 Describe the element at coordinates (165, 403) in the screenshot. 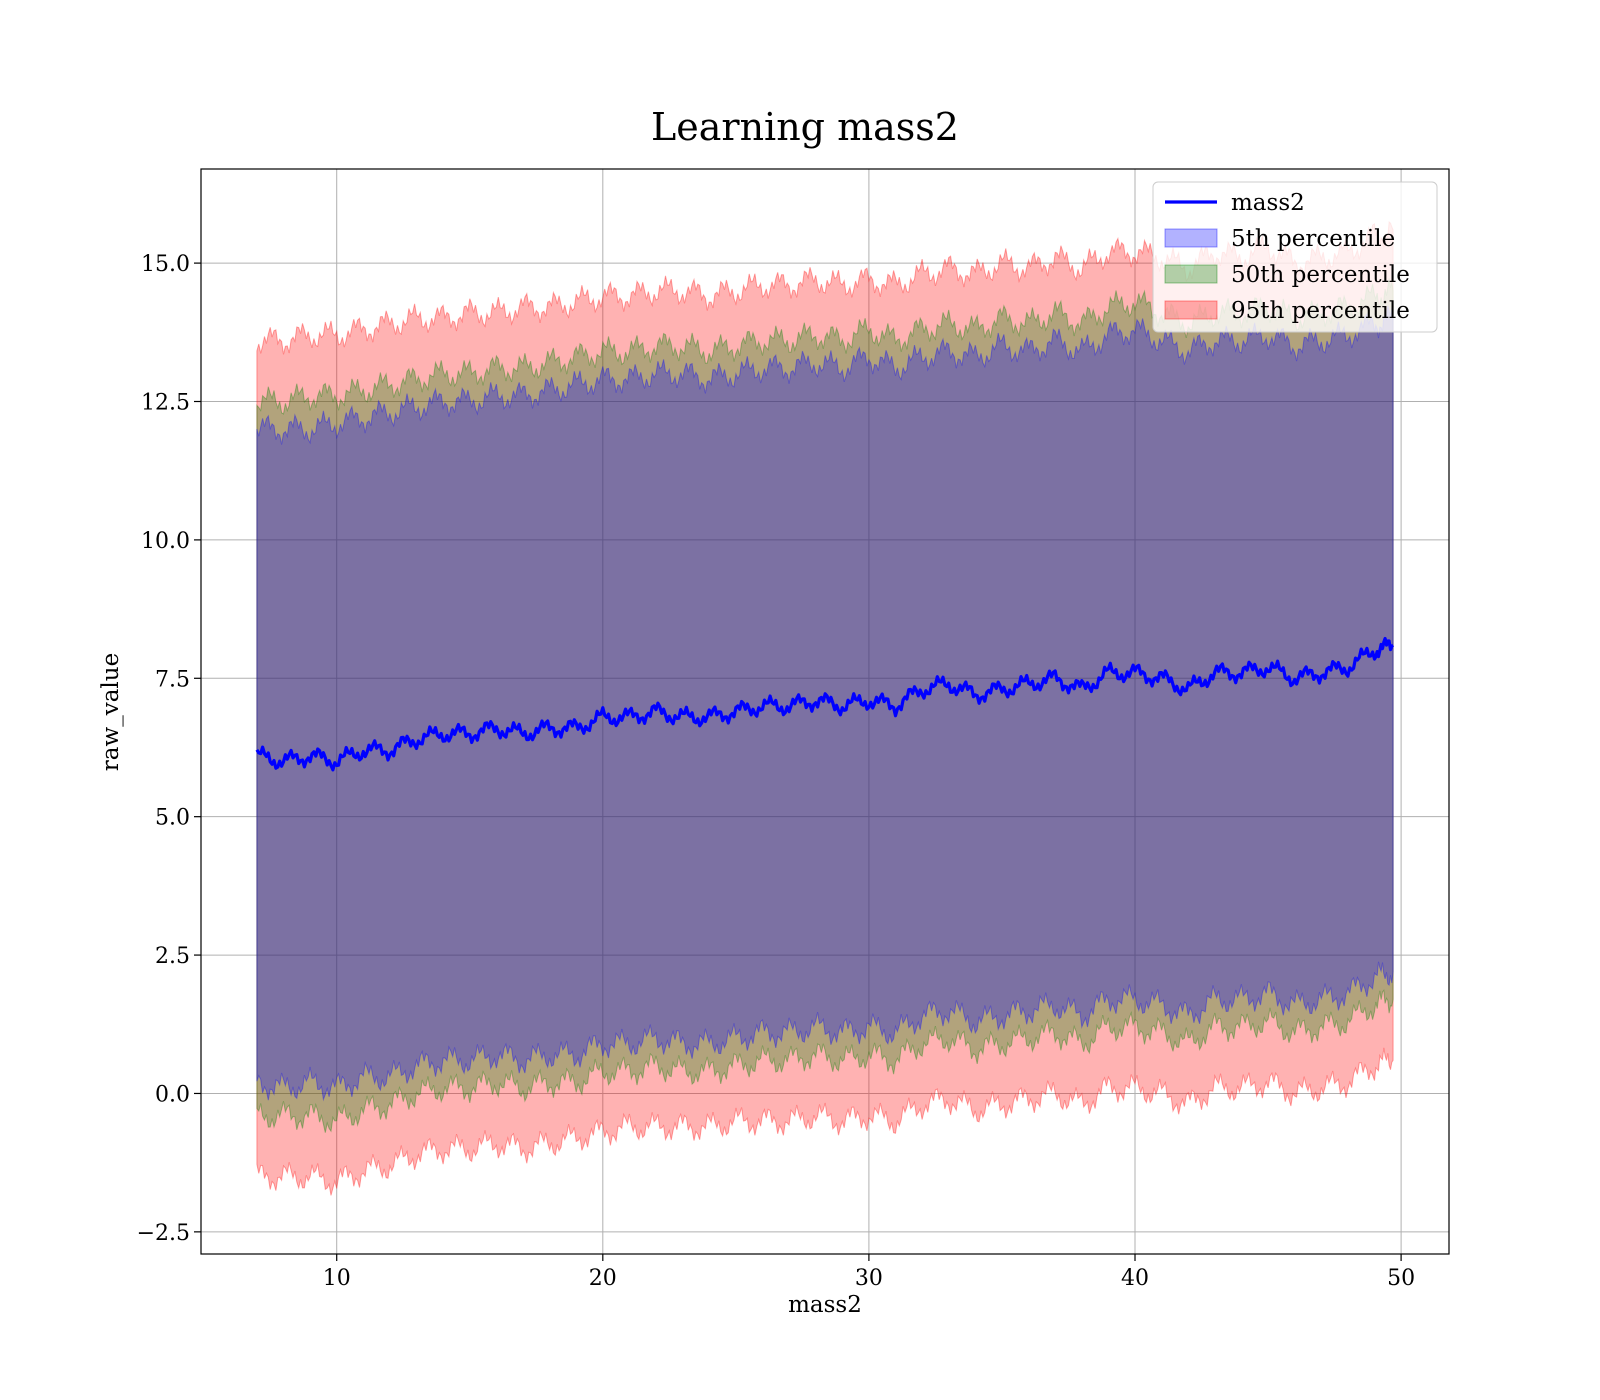

I see `y-tick-label: 12.5` at that location.